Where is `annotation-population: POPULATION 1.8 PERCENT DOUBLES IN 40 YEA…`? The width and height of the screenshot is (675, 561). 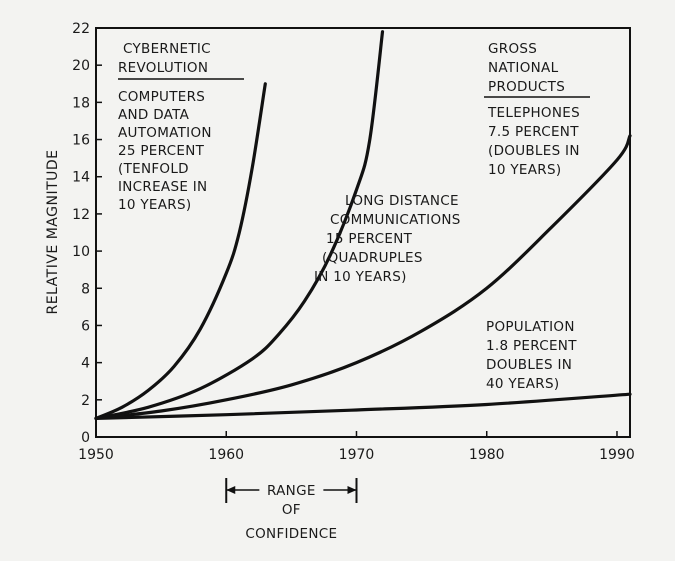
annotation-population: POPULATION 1.8 PERCENT DOUBLES IN 40 YEA… is located at coordinates (531, 355).